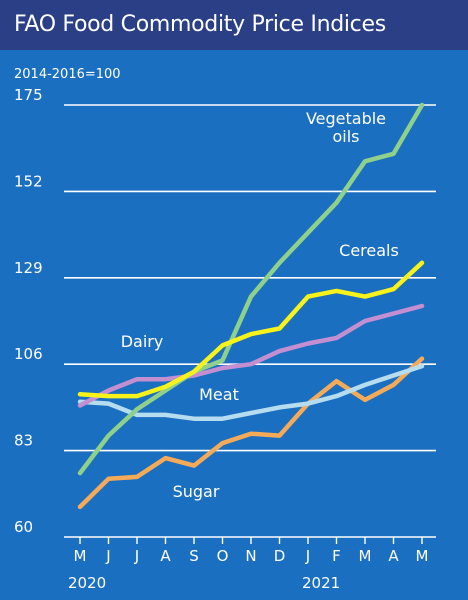  Describe the element at coordinates (223, 556) in the screenshot. I see `x-tick-label: O` at that location.